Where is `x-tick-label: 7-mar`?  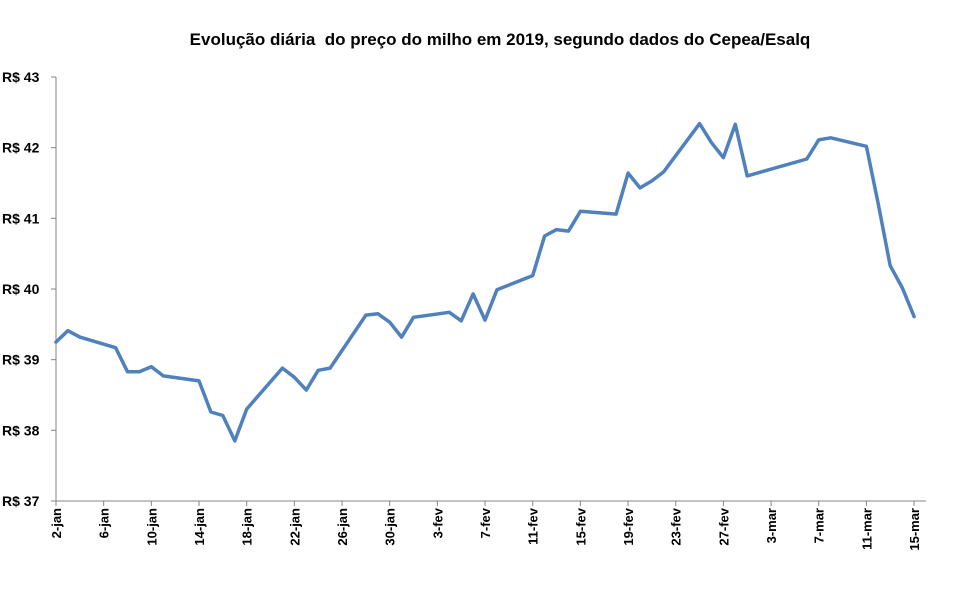 x-tick-label: 7-mar is located at coordinates (819, 525).